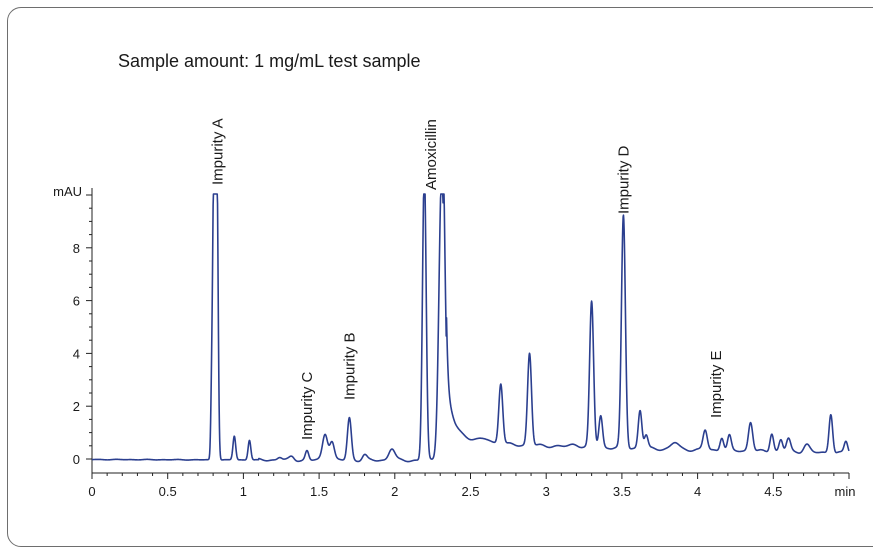 The height and width of the screenshot is (547, 873). What do you see at coordinates (697, 491) in the screenshot?
I see `x-tick-label: 4` at bounding box center [697, 491].